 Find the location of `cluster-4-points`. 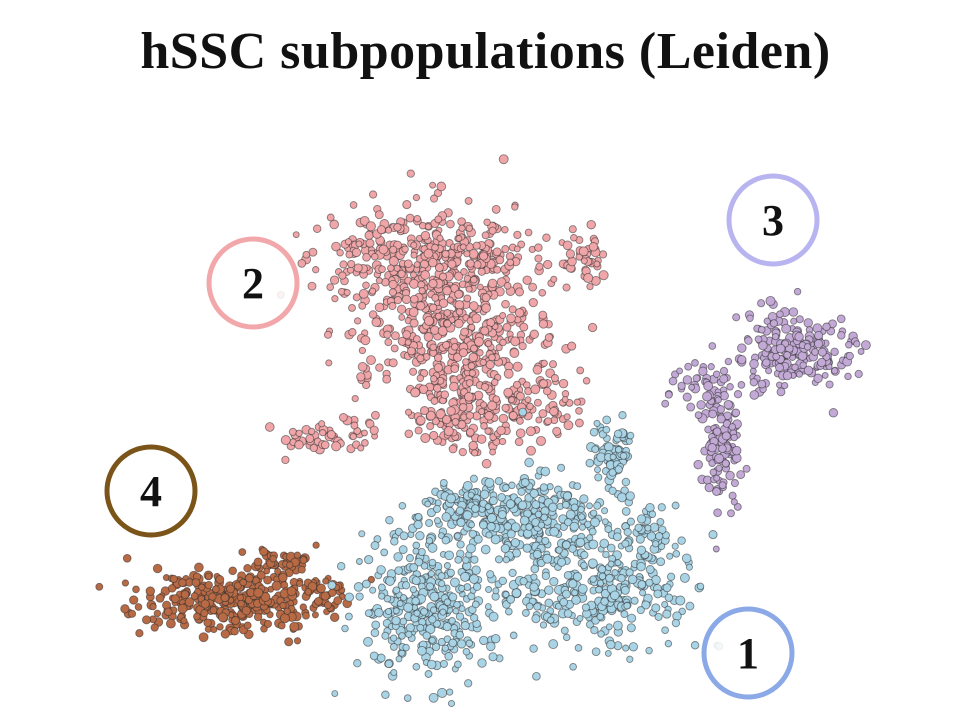

cluster-4-points is located at coordinates (235, 594).